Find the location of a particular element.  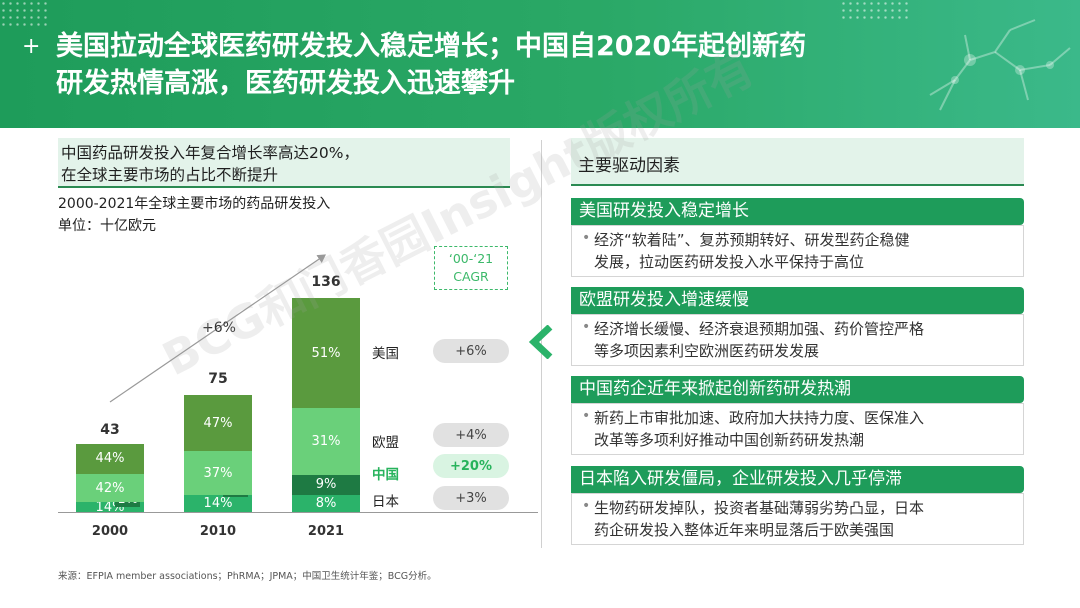

driver-text-line: 生物药研发掉队，投资者基础薄弱劣势凸显，日本 is located at coordinates (759, 508).